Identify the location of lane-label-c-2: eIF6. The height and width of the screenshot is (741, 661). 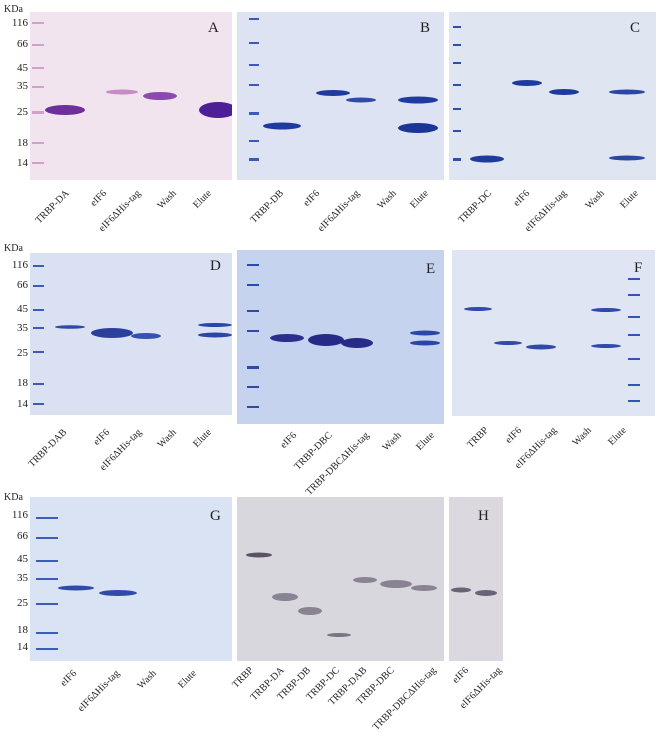
(521, 198).